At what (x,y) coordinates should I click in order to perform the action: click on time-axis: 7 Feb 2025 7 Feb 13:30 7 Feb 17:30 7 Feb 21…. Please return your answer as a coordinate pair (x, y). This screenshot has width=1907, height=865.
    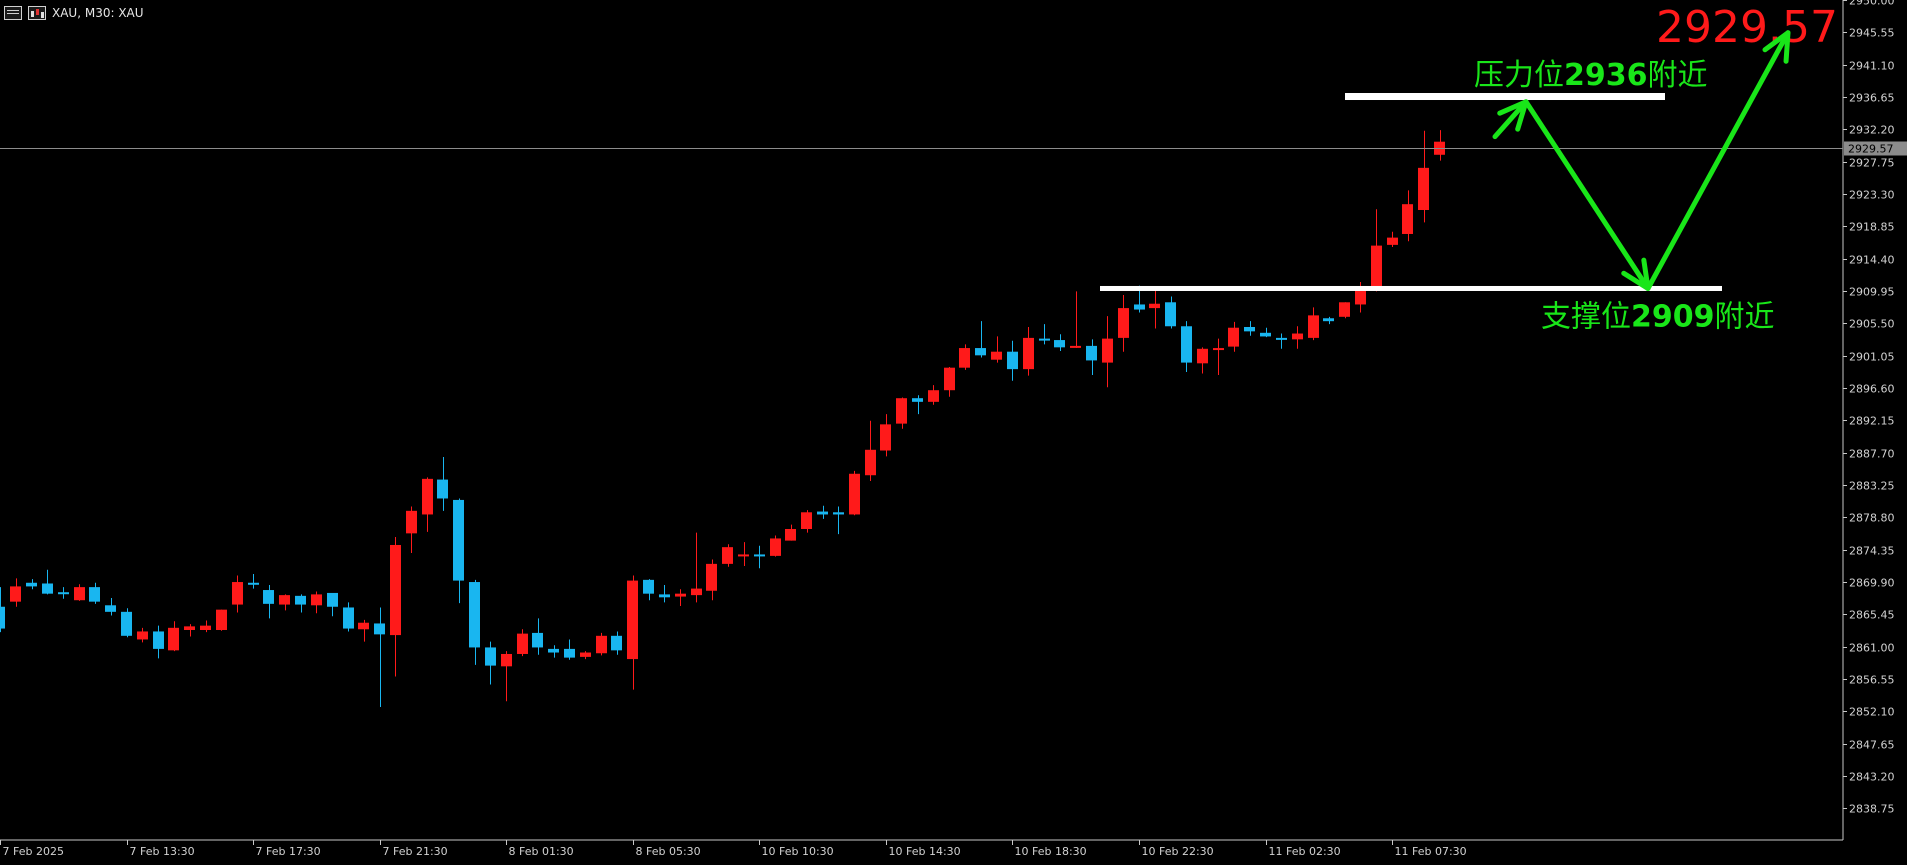
    Looking at the image, I should click on (733, 849).